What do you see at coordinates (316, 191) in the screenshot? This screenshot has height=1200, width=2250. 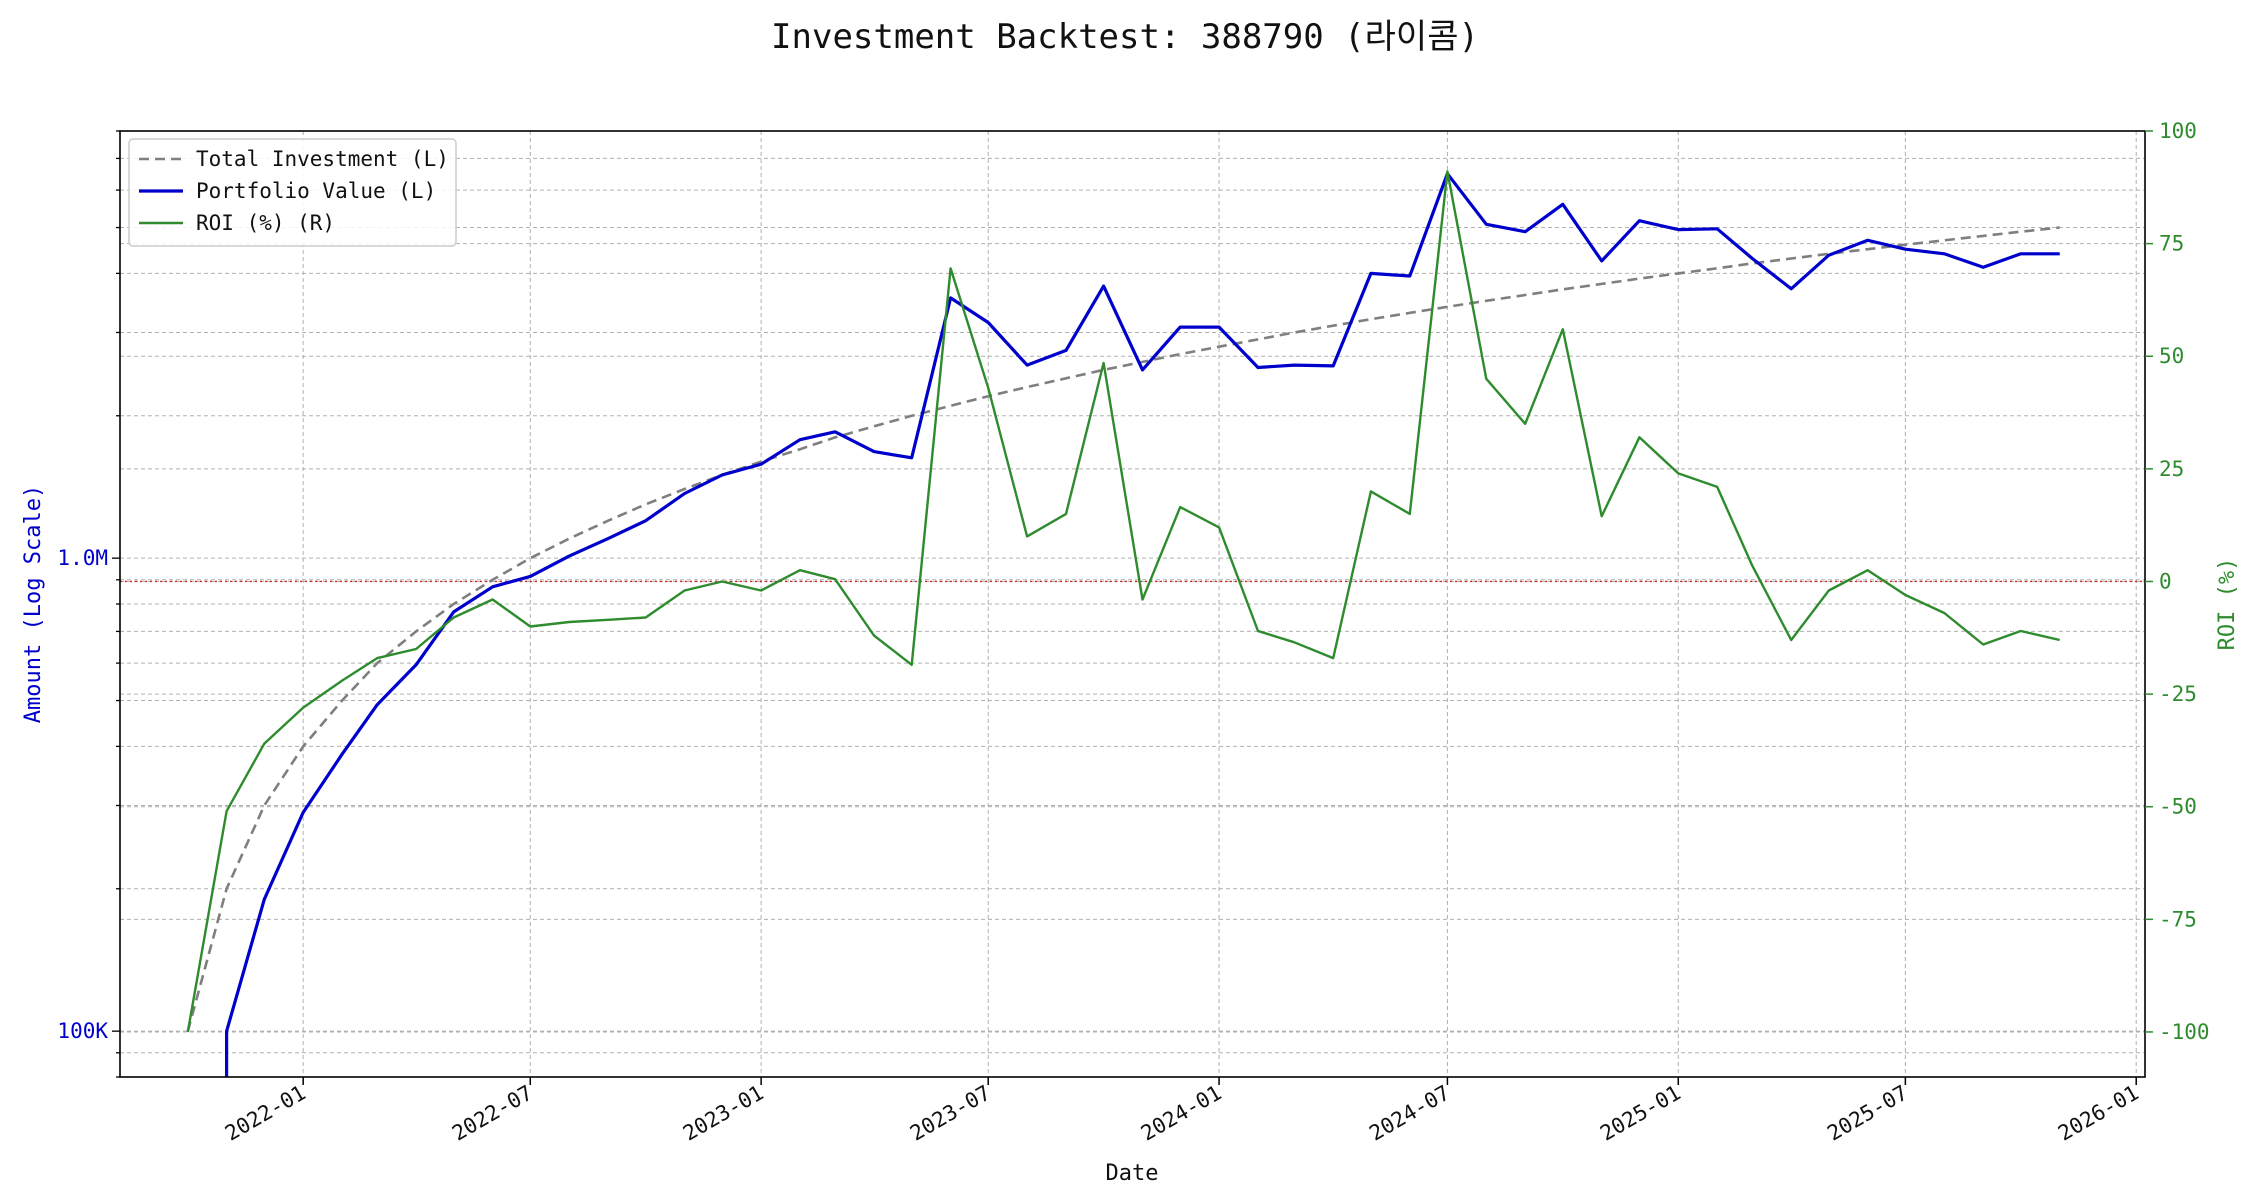 I see `legend-label-portfolio-value-l: Portfolio Value (L)` at bounding box center [316, 191].